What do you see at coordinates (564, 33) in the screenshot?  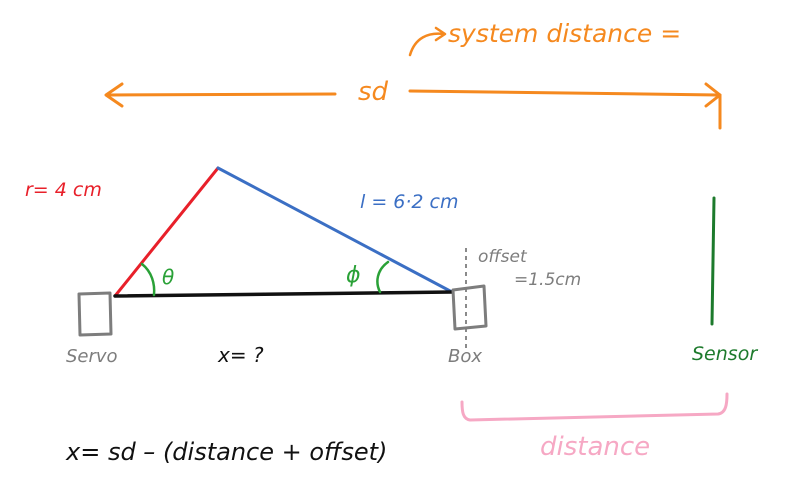 I see `system-distance-label: system distance =` at bounding box center [564, 33].